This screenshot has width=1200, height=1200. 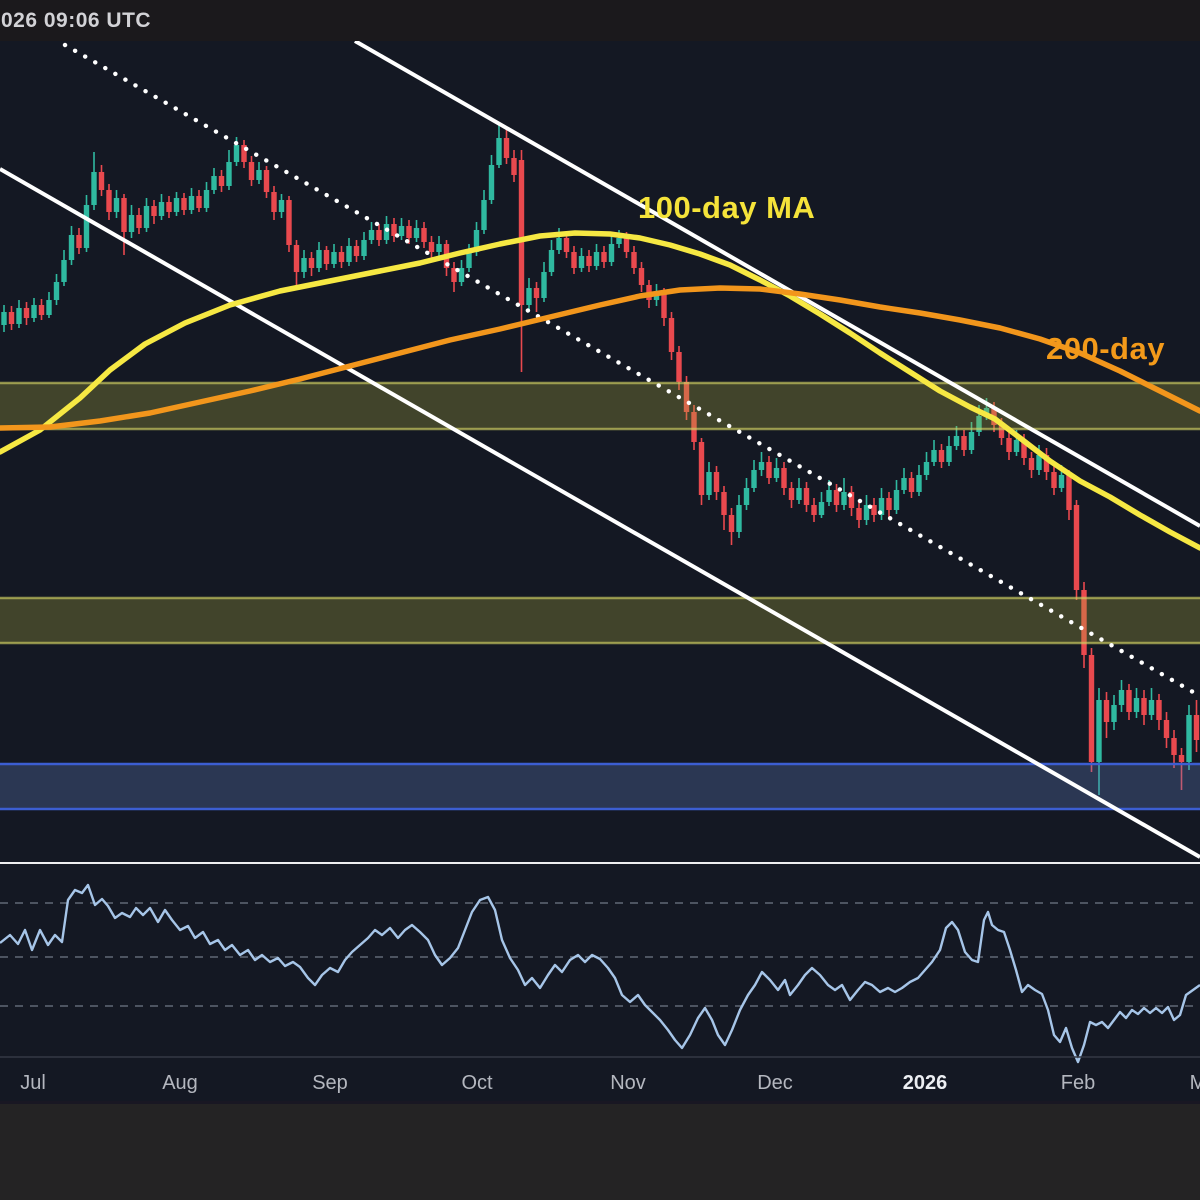 I want to click on x-axis-label: Nov, so click(x=628, y=1083).